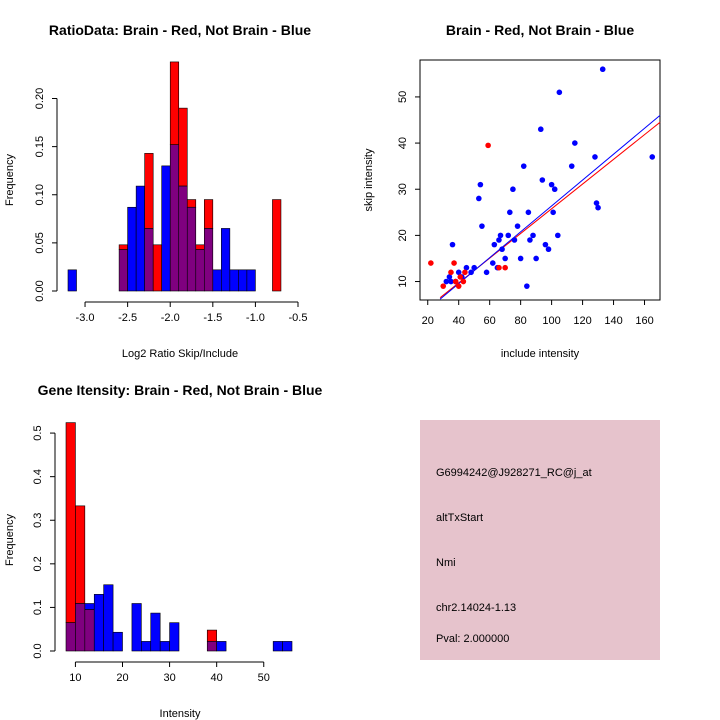  I want to click on ratio-y-tick-label: 0.00, so click(40, 290).